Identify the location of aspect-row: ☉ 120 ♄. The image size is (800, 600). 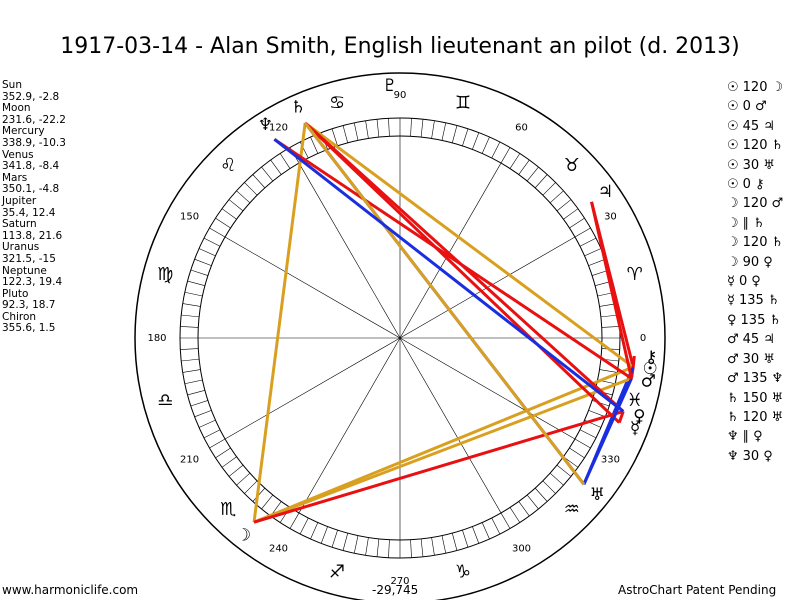
(757, 145).